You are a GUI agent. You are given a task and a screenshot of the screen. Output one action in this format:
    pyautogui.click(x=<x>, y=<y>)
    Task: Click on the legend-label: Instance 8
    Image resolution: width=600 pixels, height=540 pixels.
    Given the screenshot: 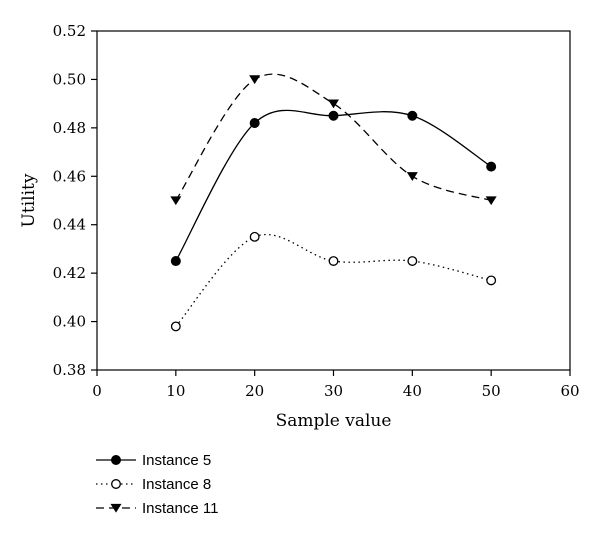 What is the action you would take?
    pyautogui.click(x=176, y=484)
    